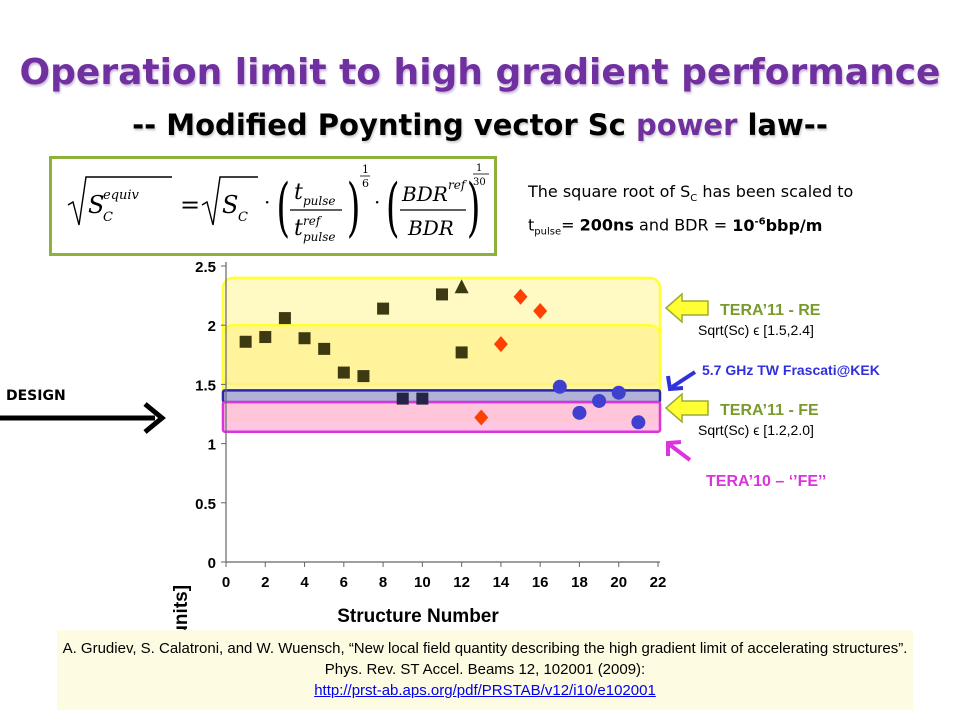 This screenshot has width=960, height=720. What do you see at coordinates (479, 182) in the screenshot?
I see `svg-text: 30` at bounding box center [479, 182].